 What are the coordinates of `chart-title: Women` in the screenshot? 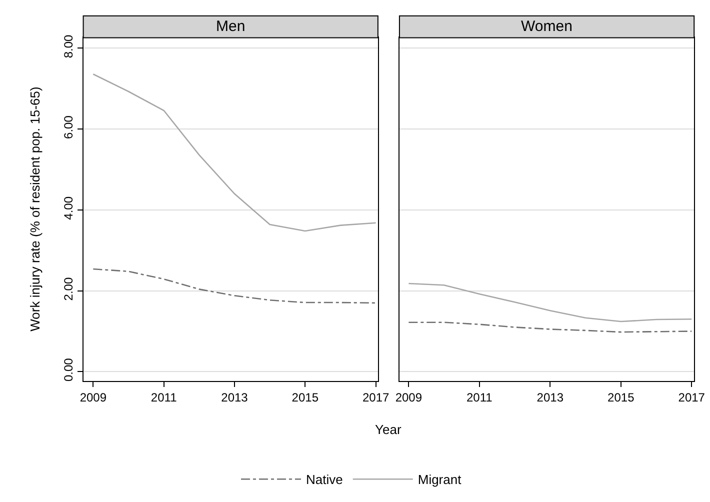 It's located at (546, 26).